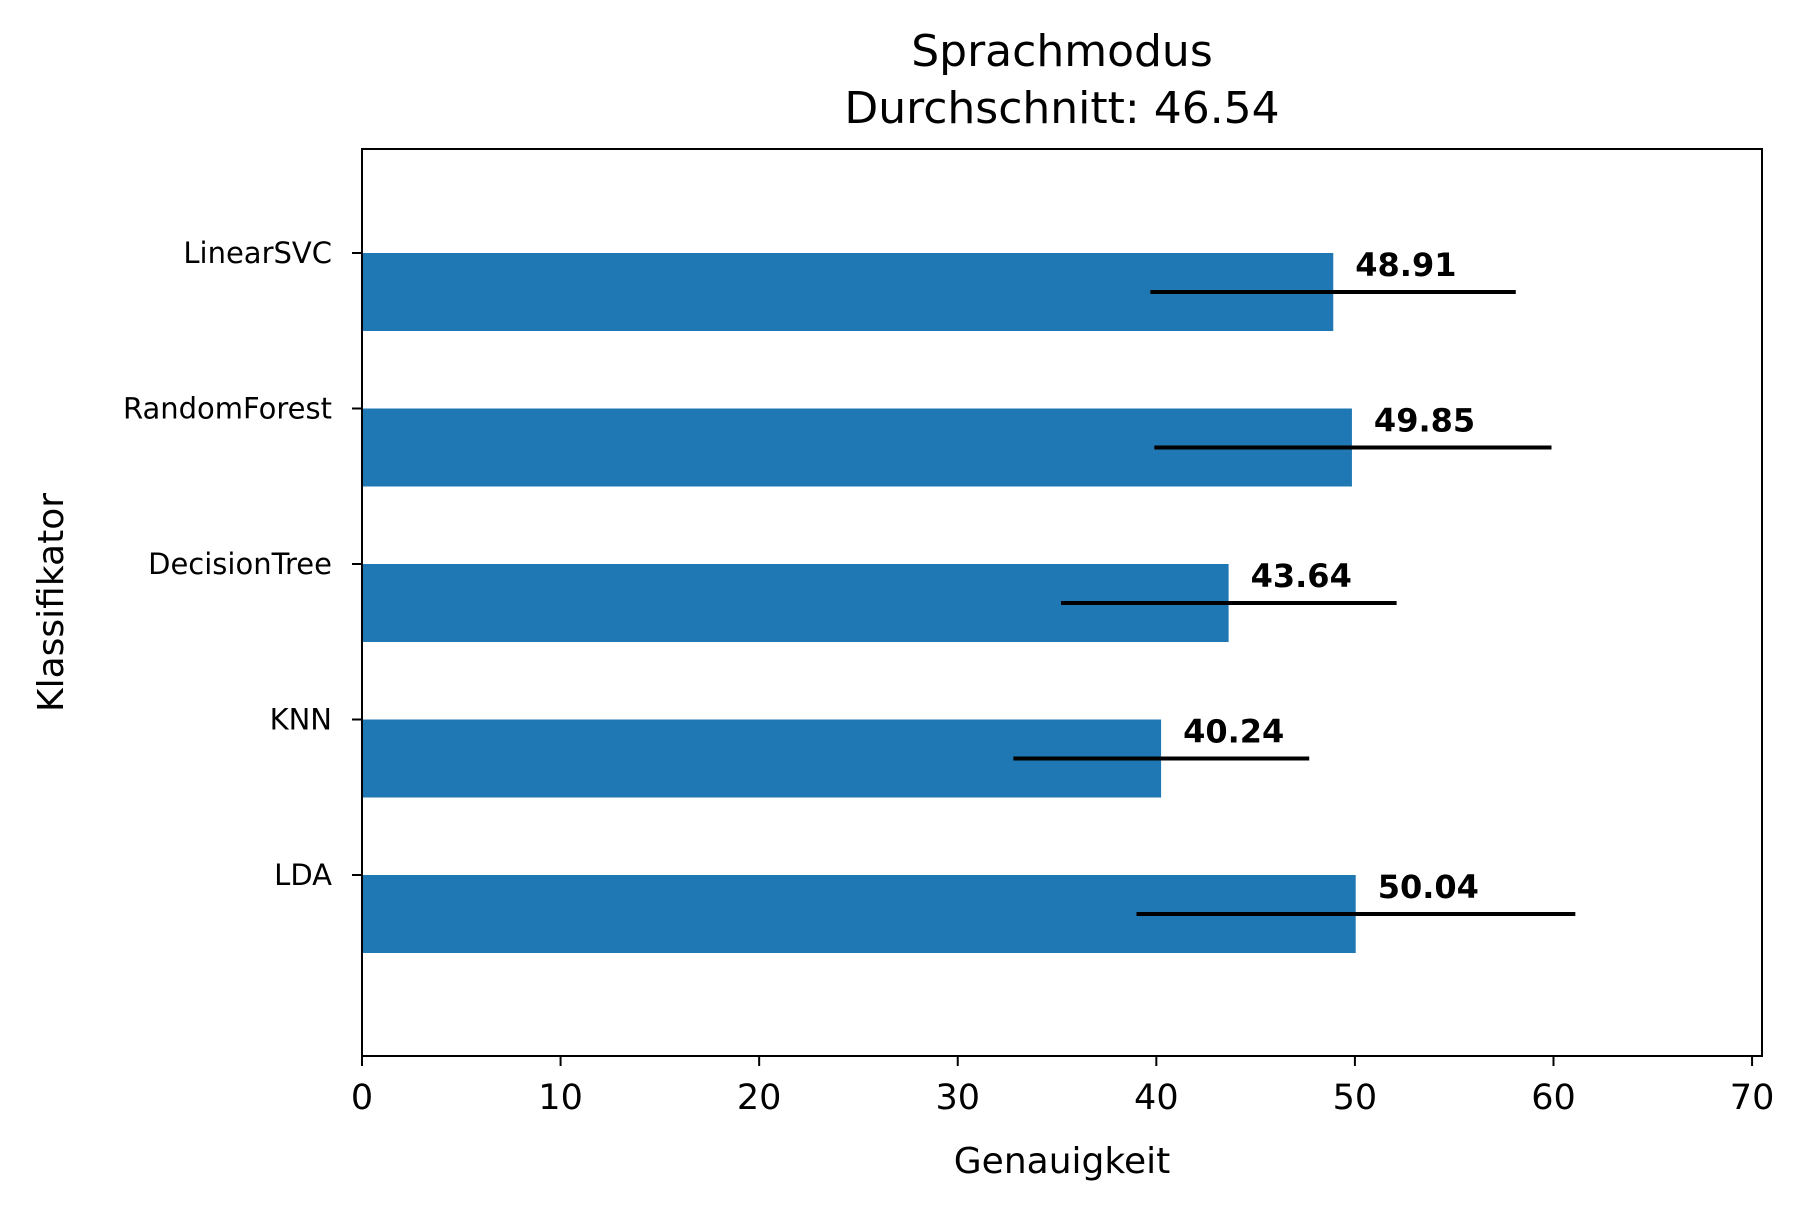 The image size is (1803, 1210). Describe the element at coordinates (1061, 80) in the screenshot. I see `chart-title: Sprachmodus Durchschnitt: 46.54` at that location.